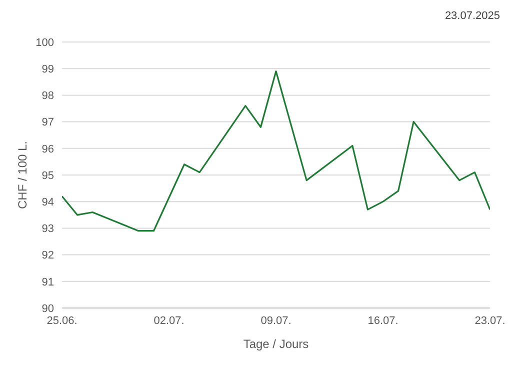  I want to click on x-tick-label: 25.06., so click(62, 320).